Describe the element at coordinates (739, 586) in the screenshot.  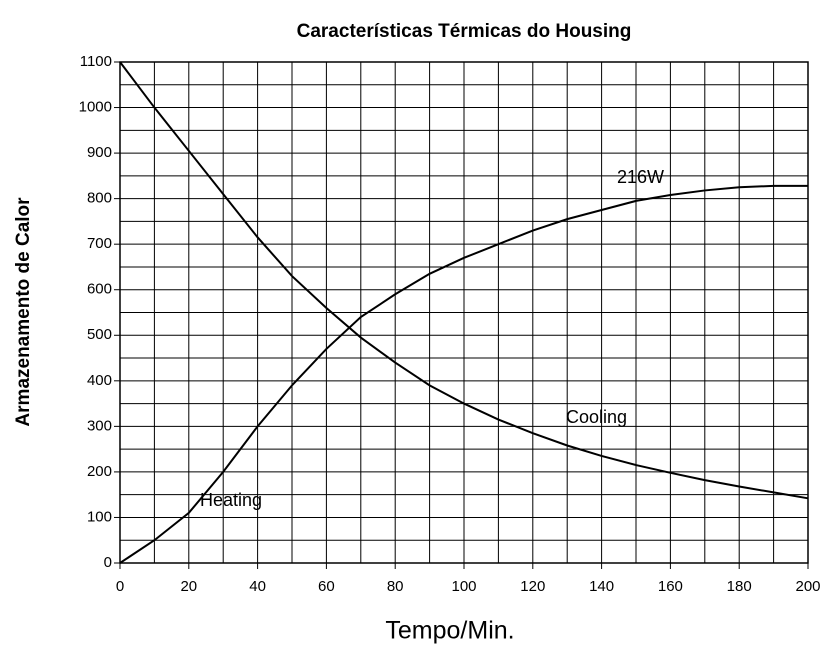
I see `x-tick-label: 180` at that location.